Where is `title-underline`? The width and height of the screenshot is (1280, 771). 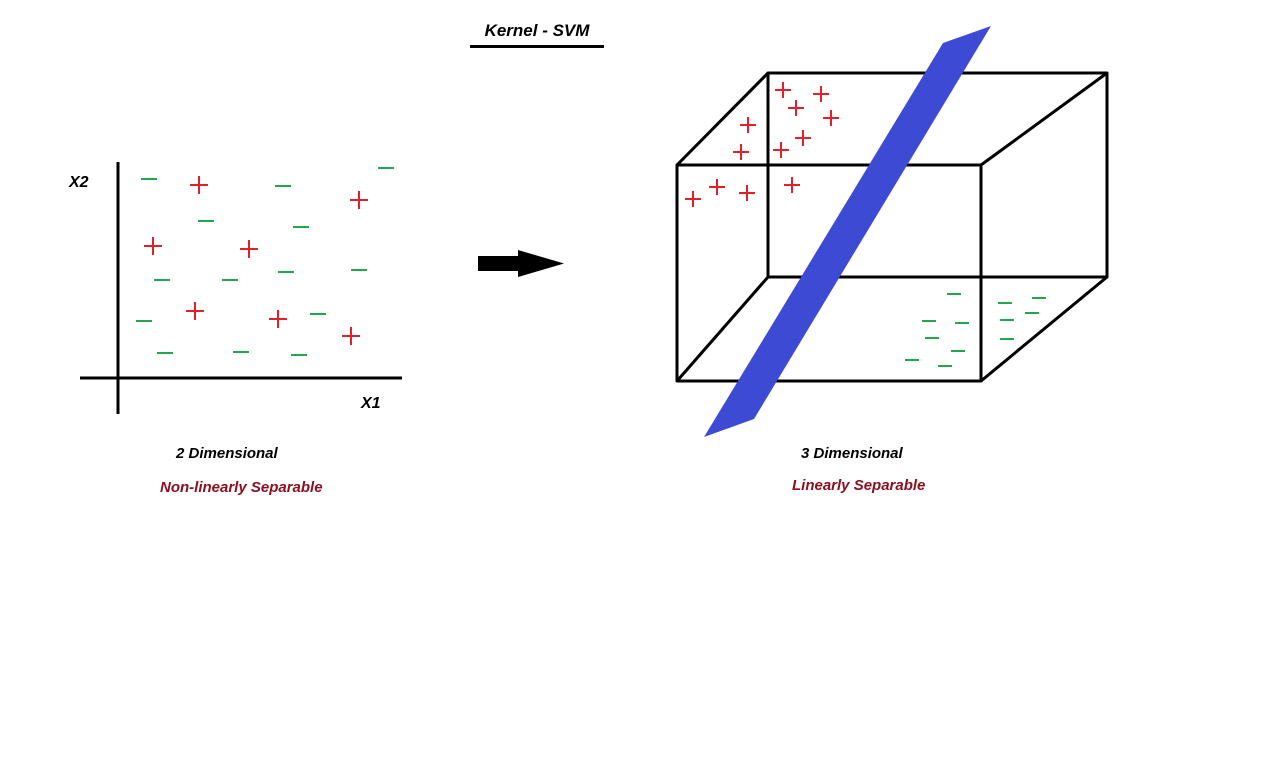 title-underline is located at coordinates (537, 46).